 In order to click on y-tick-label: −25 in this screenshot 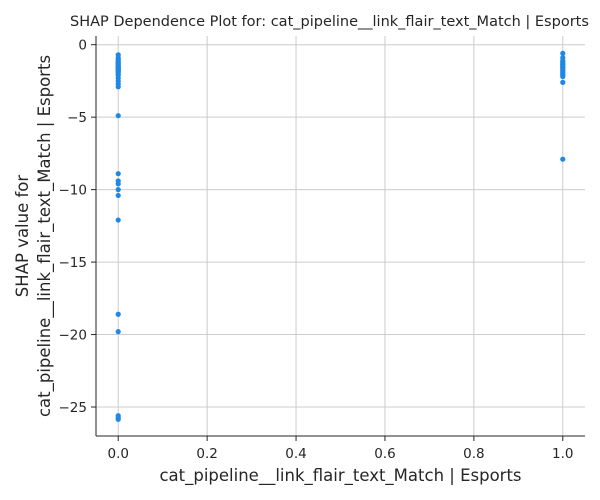, I will do `click(73, 408)`.